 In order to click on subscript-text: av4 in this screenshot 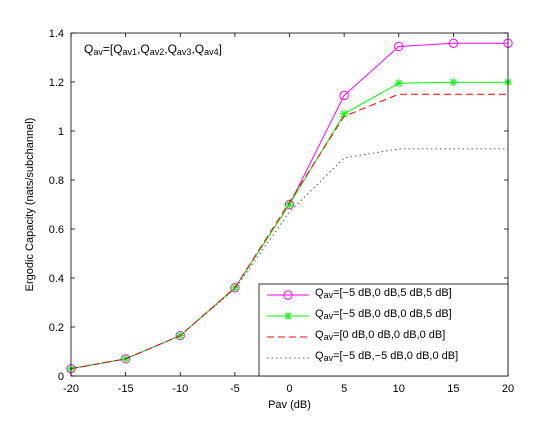, I will do `click(211, 52)`.